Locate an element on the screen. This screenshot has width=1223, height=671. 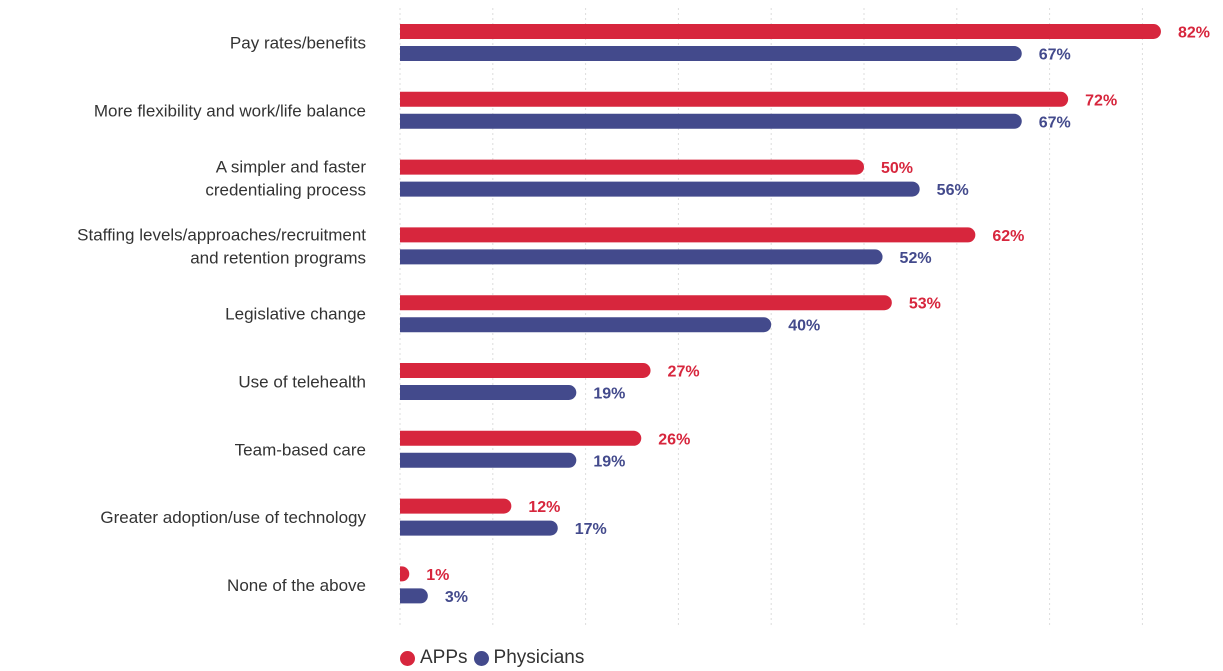
category-label-line: Use of telehealth is located at coordinates (302, 382).